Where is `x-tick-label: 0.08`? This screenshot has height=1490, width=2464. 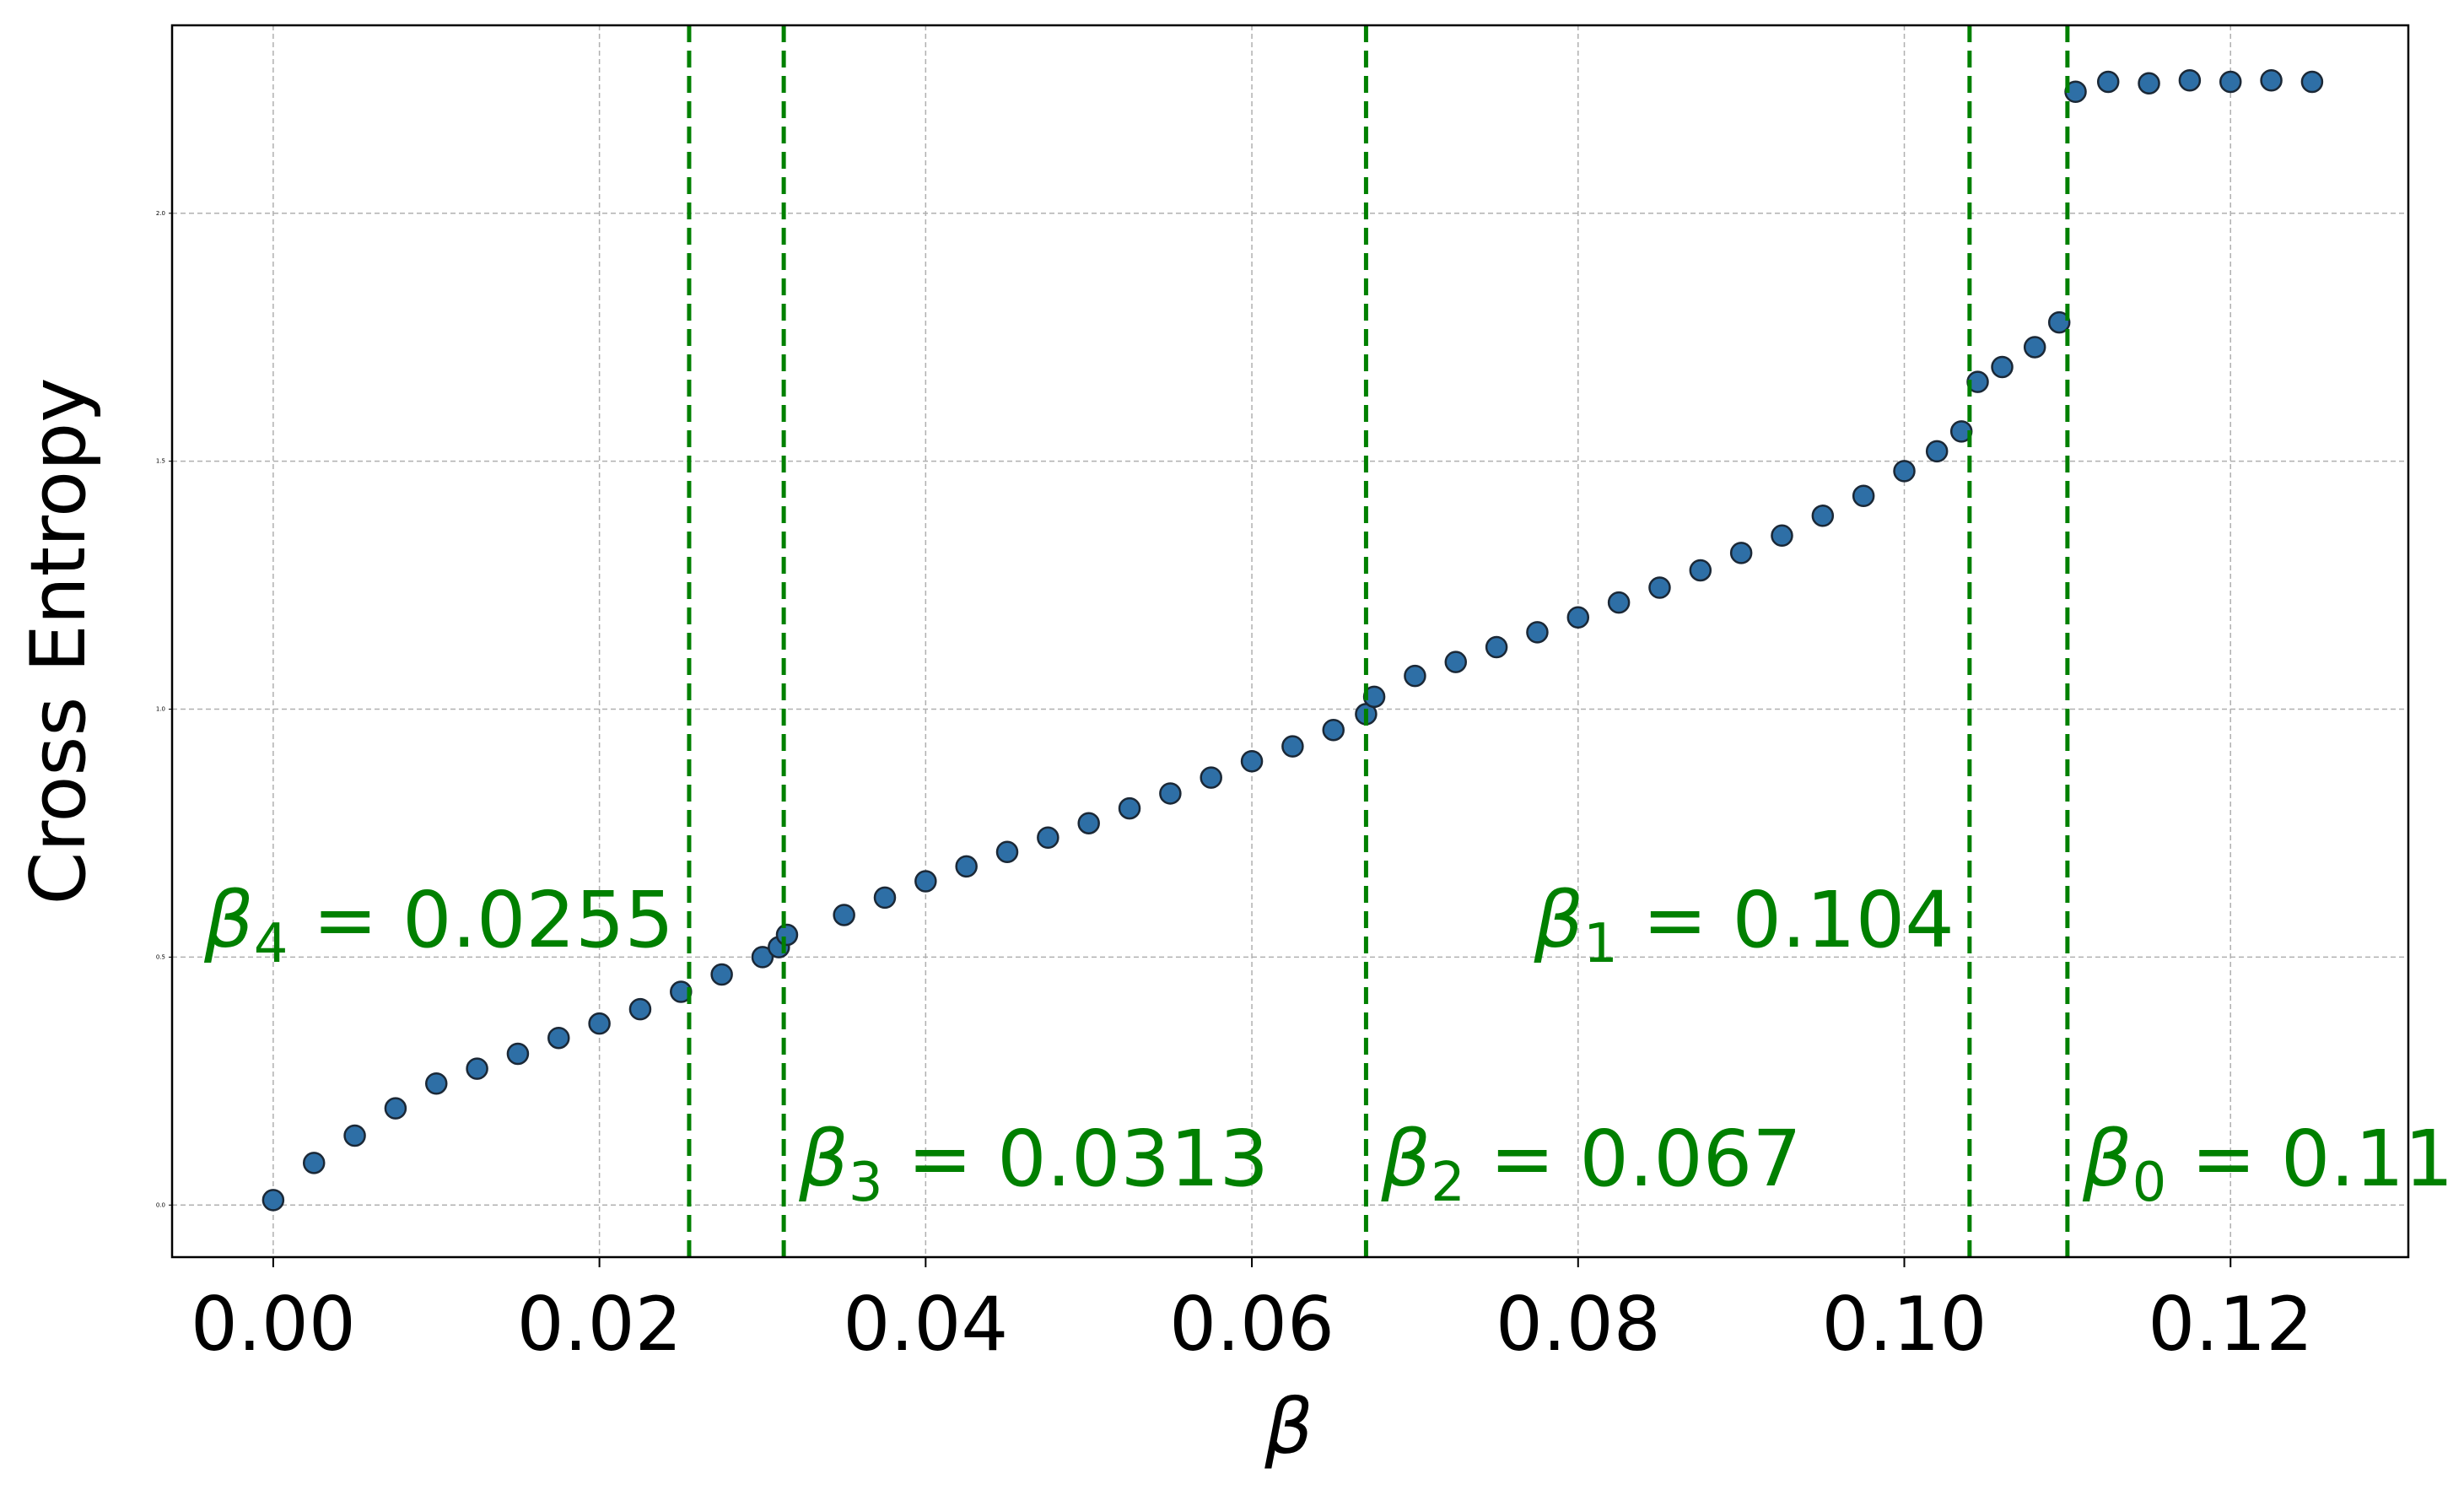 x-tick-label: 0.08 is located at coordinates (1578, 1324).